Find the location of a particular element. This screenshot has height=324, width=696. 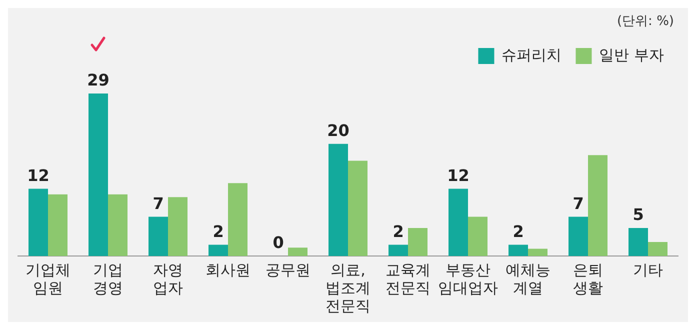

x-tick-label: 공무원 is located at coordinates (288, 269).